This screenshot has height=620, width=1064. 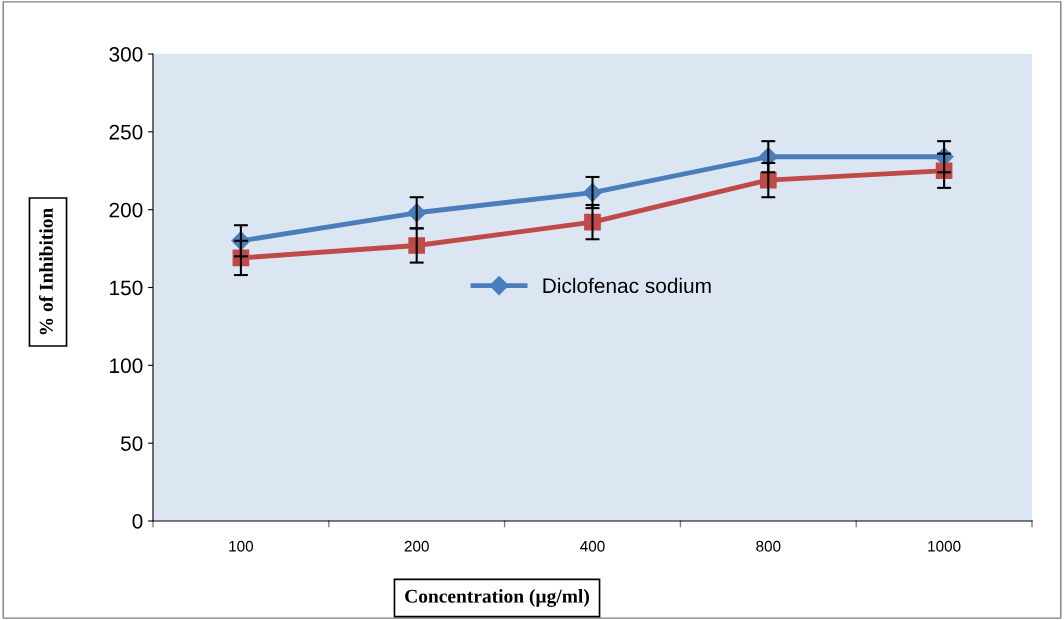 What do you see at coordinates (416, 546) in the screenshot?
I see `x-tick-label: 200` at bounding box center [416, 546].